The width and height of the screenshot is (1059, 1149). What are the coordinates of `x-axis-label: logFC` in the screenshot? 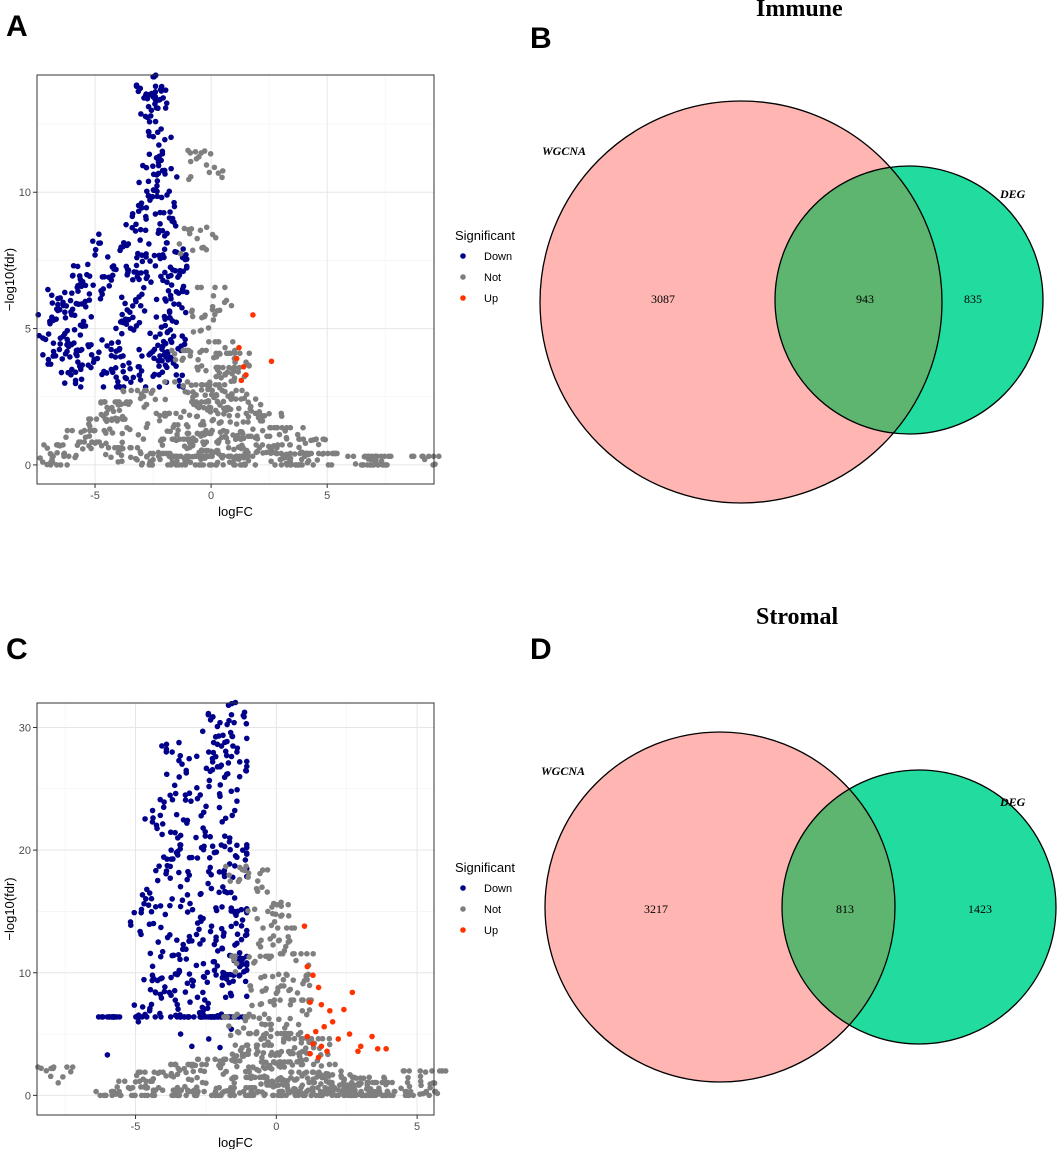 It's located at (235, 1142).